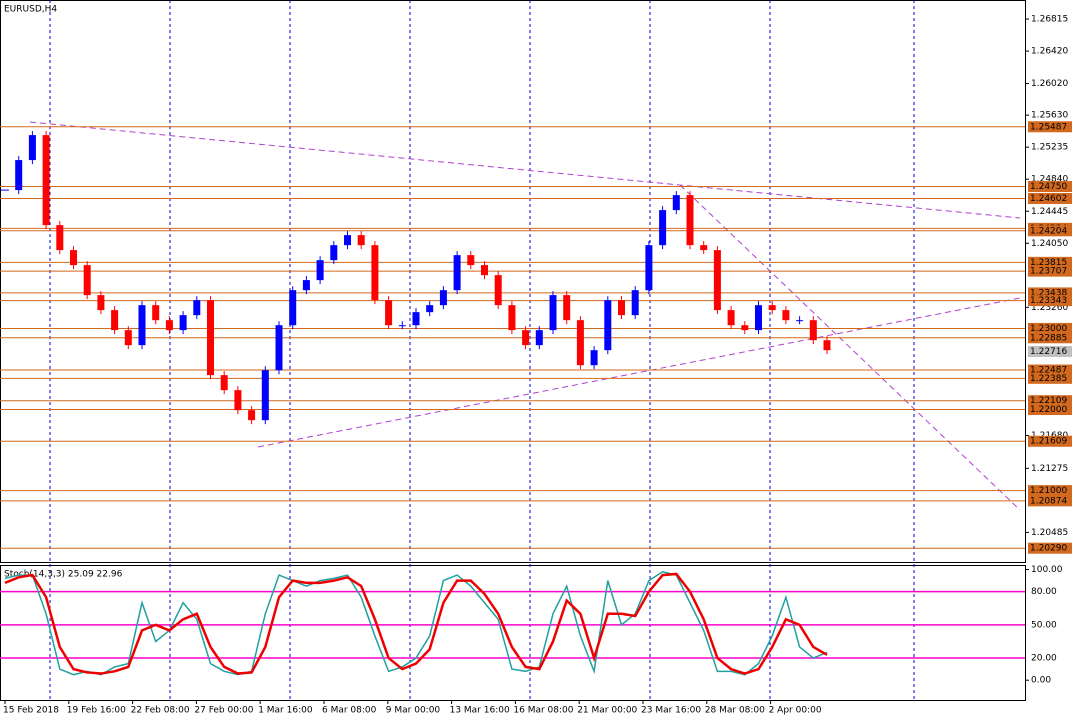  I want to click on level-label: 1.23815, so click(1048, 263).